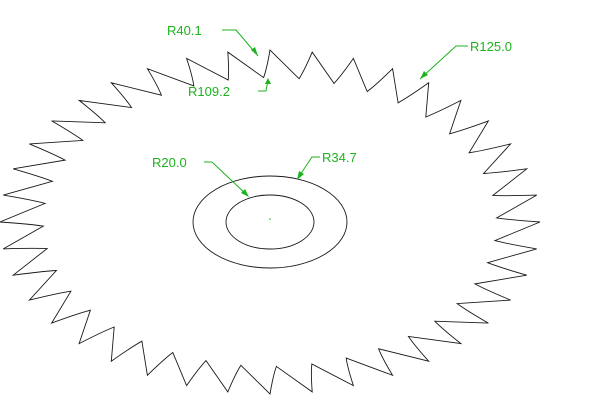 This screenshot has width=600, height=400. What do you see at coordinates (240, 43) in the screenshot?
I see `leader-r40` at bounding box center [240, 43].